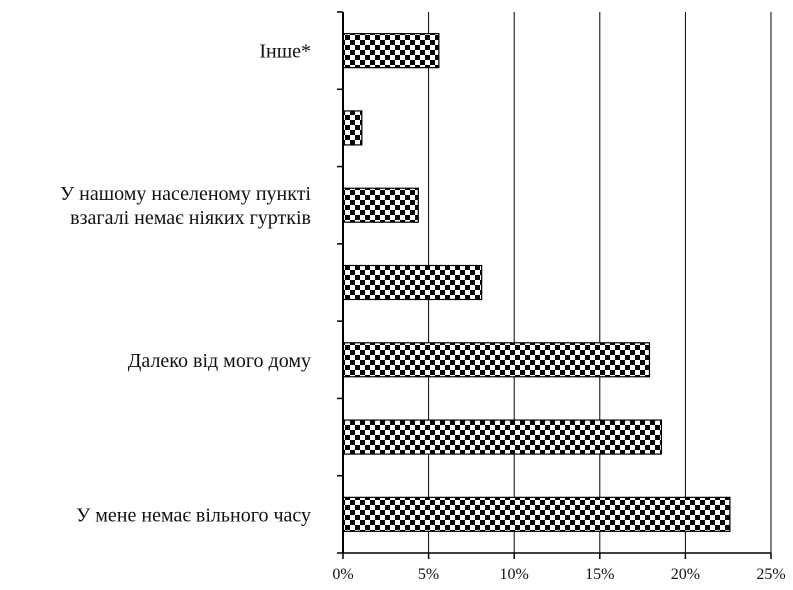  I want to click on category-label: Далеко від мого дому, so click(219, 361).